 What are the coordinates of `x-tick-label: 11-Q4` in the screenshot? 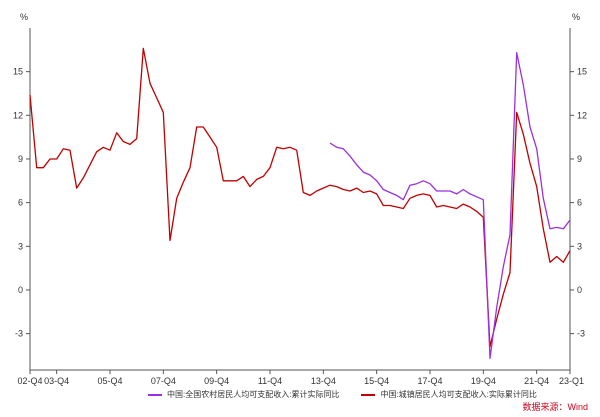 It's located at (270, 381).